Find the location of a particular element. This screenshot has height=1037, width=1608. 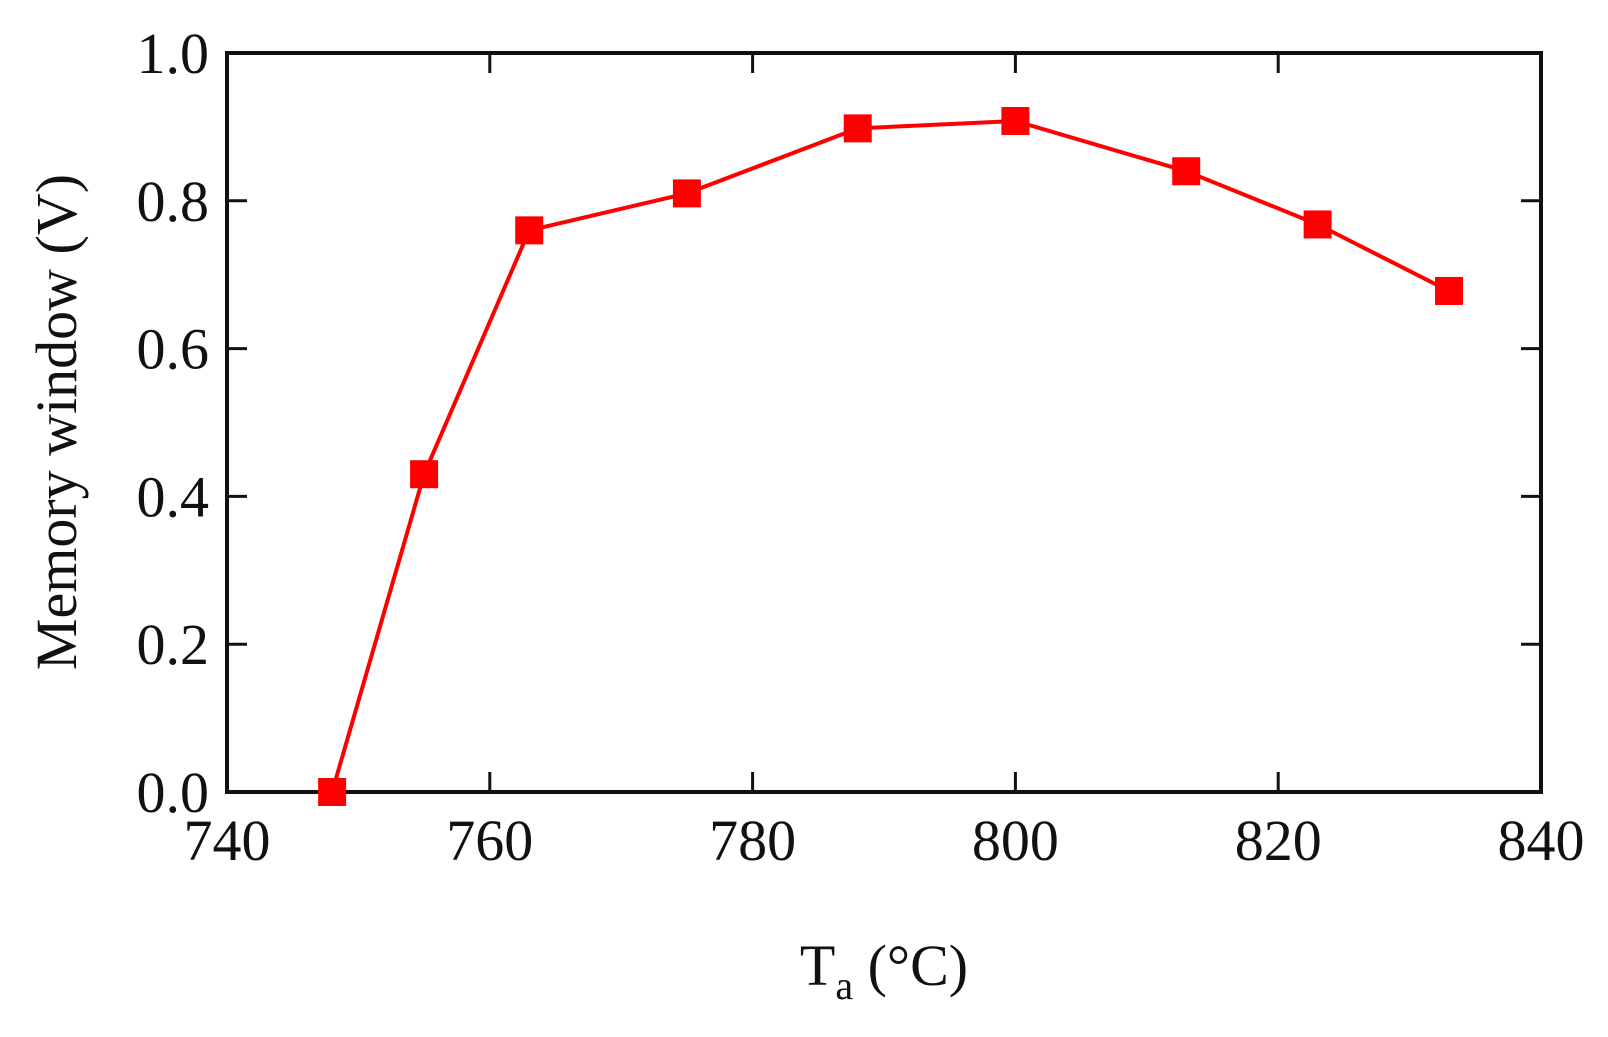

x-tick-label: 800 is located at coordinates (1015, 840).